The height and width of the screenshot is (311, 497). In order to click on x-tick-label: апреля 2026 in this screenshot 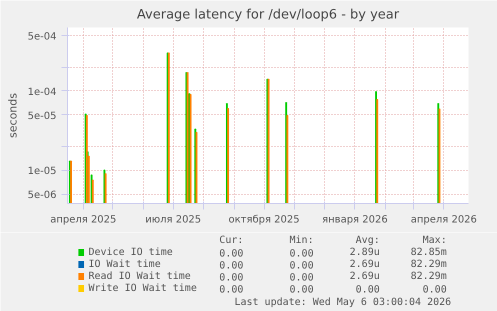, I will do `click(443, 220)`.